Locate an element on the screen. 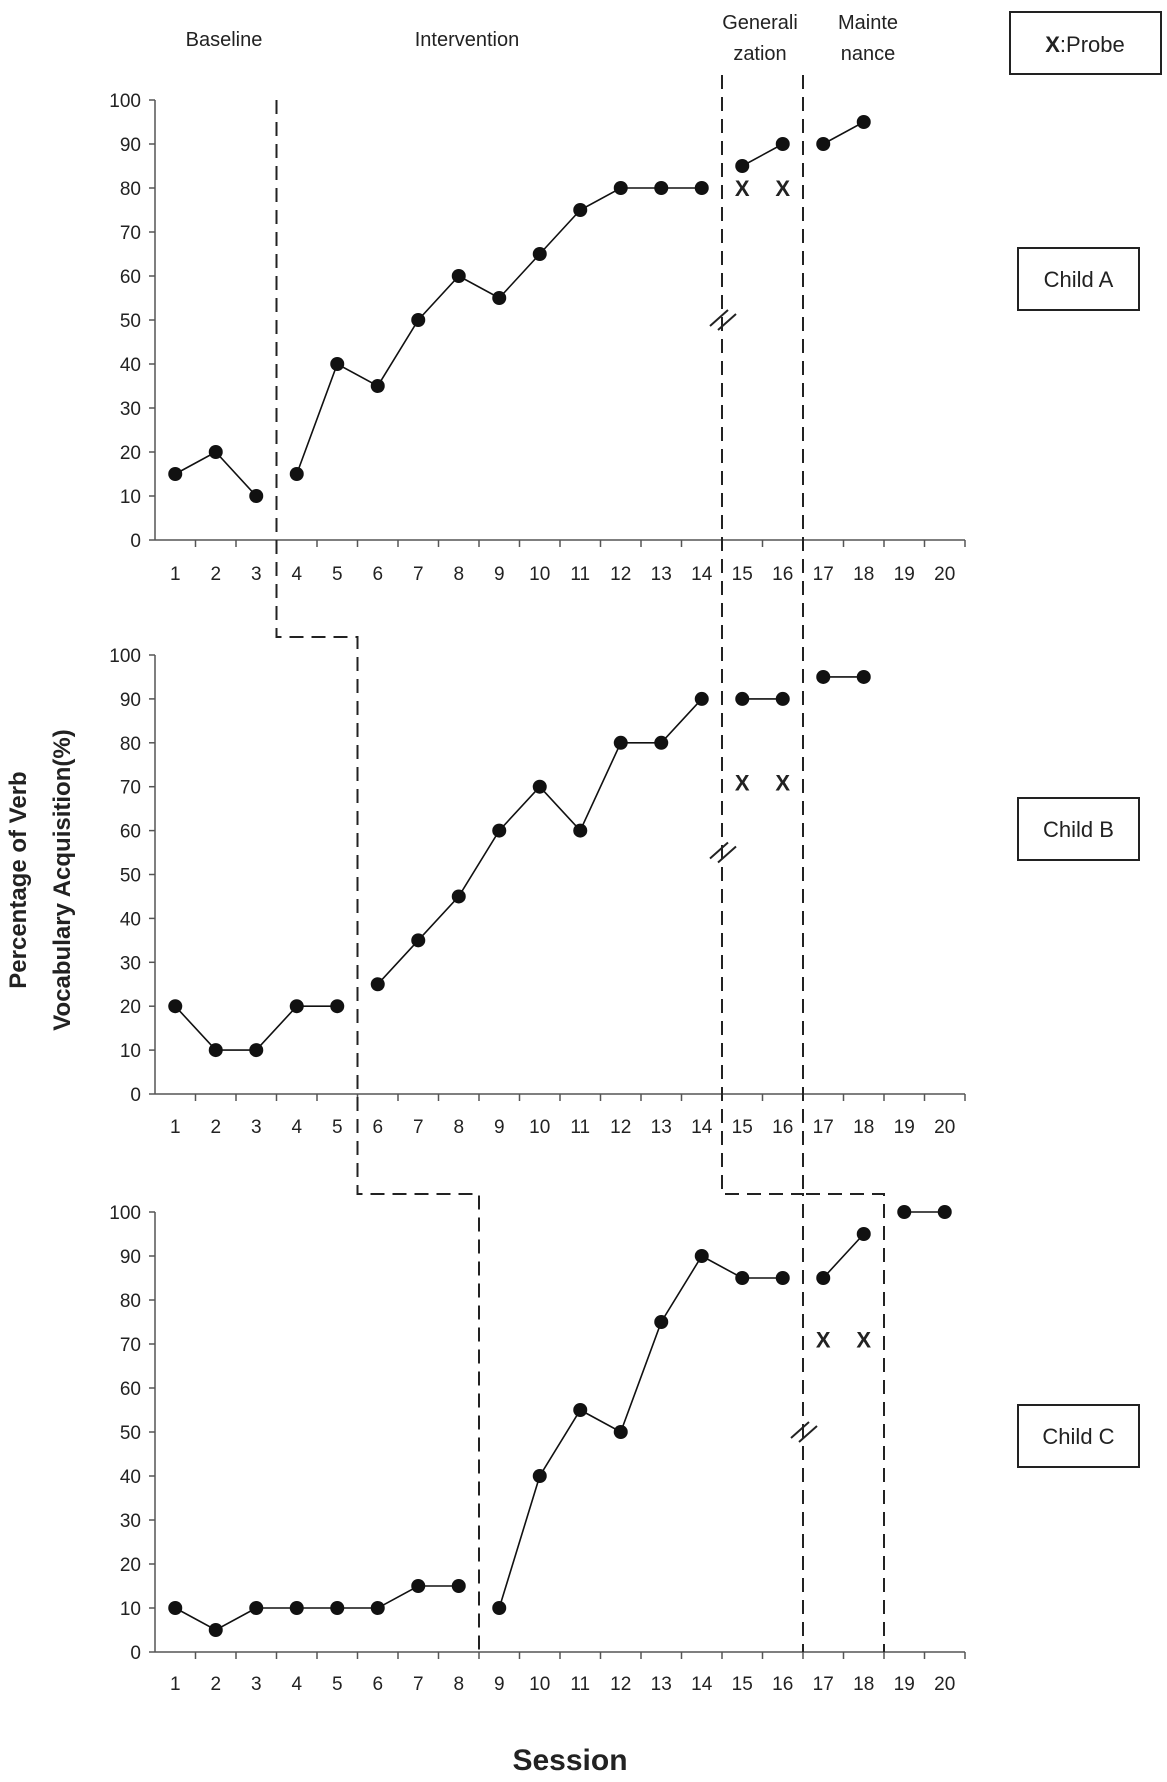  y-tick-label: 80 is located at coordinates (130, 189).